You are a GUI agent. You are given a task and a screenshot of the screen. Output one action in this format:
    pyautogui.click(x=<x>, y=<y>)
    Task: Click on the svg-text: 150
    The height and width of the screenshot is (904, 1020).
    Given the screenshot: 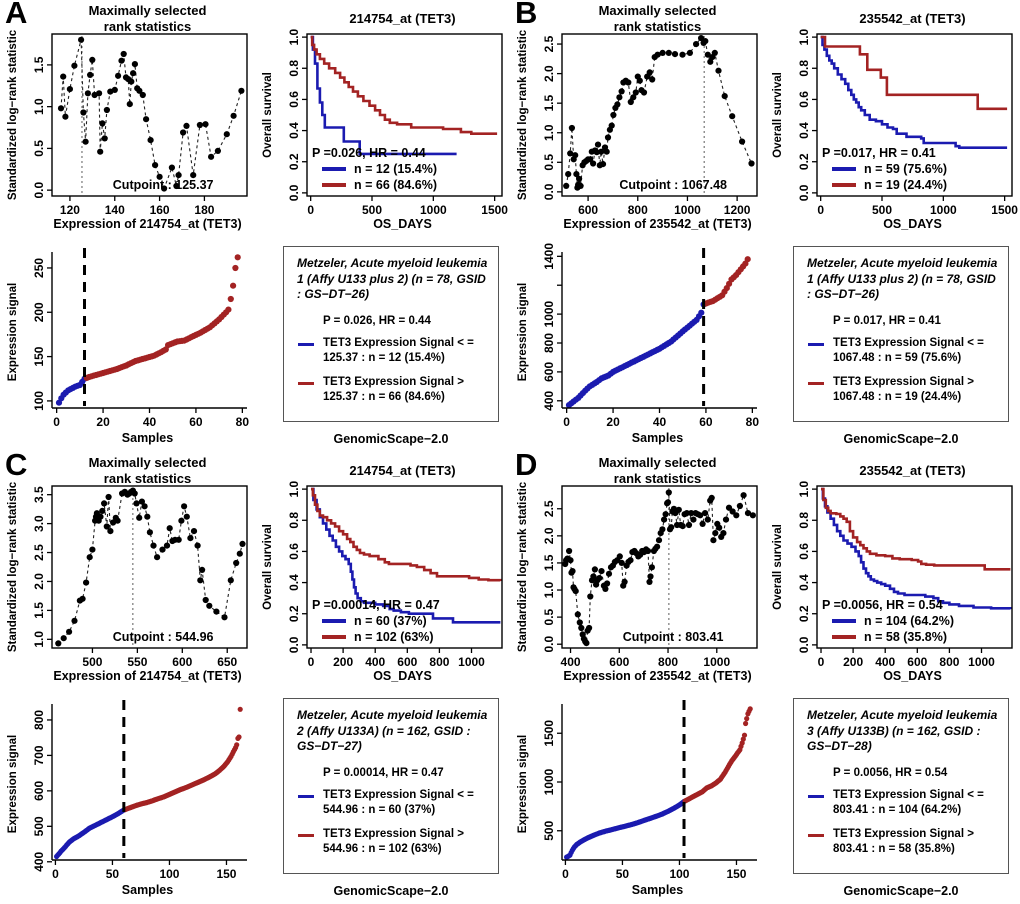 What is the action you would take?
    pyautogui.click(x=226, y=874)
    